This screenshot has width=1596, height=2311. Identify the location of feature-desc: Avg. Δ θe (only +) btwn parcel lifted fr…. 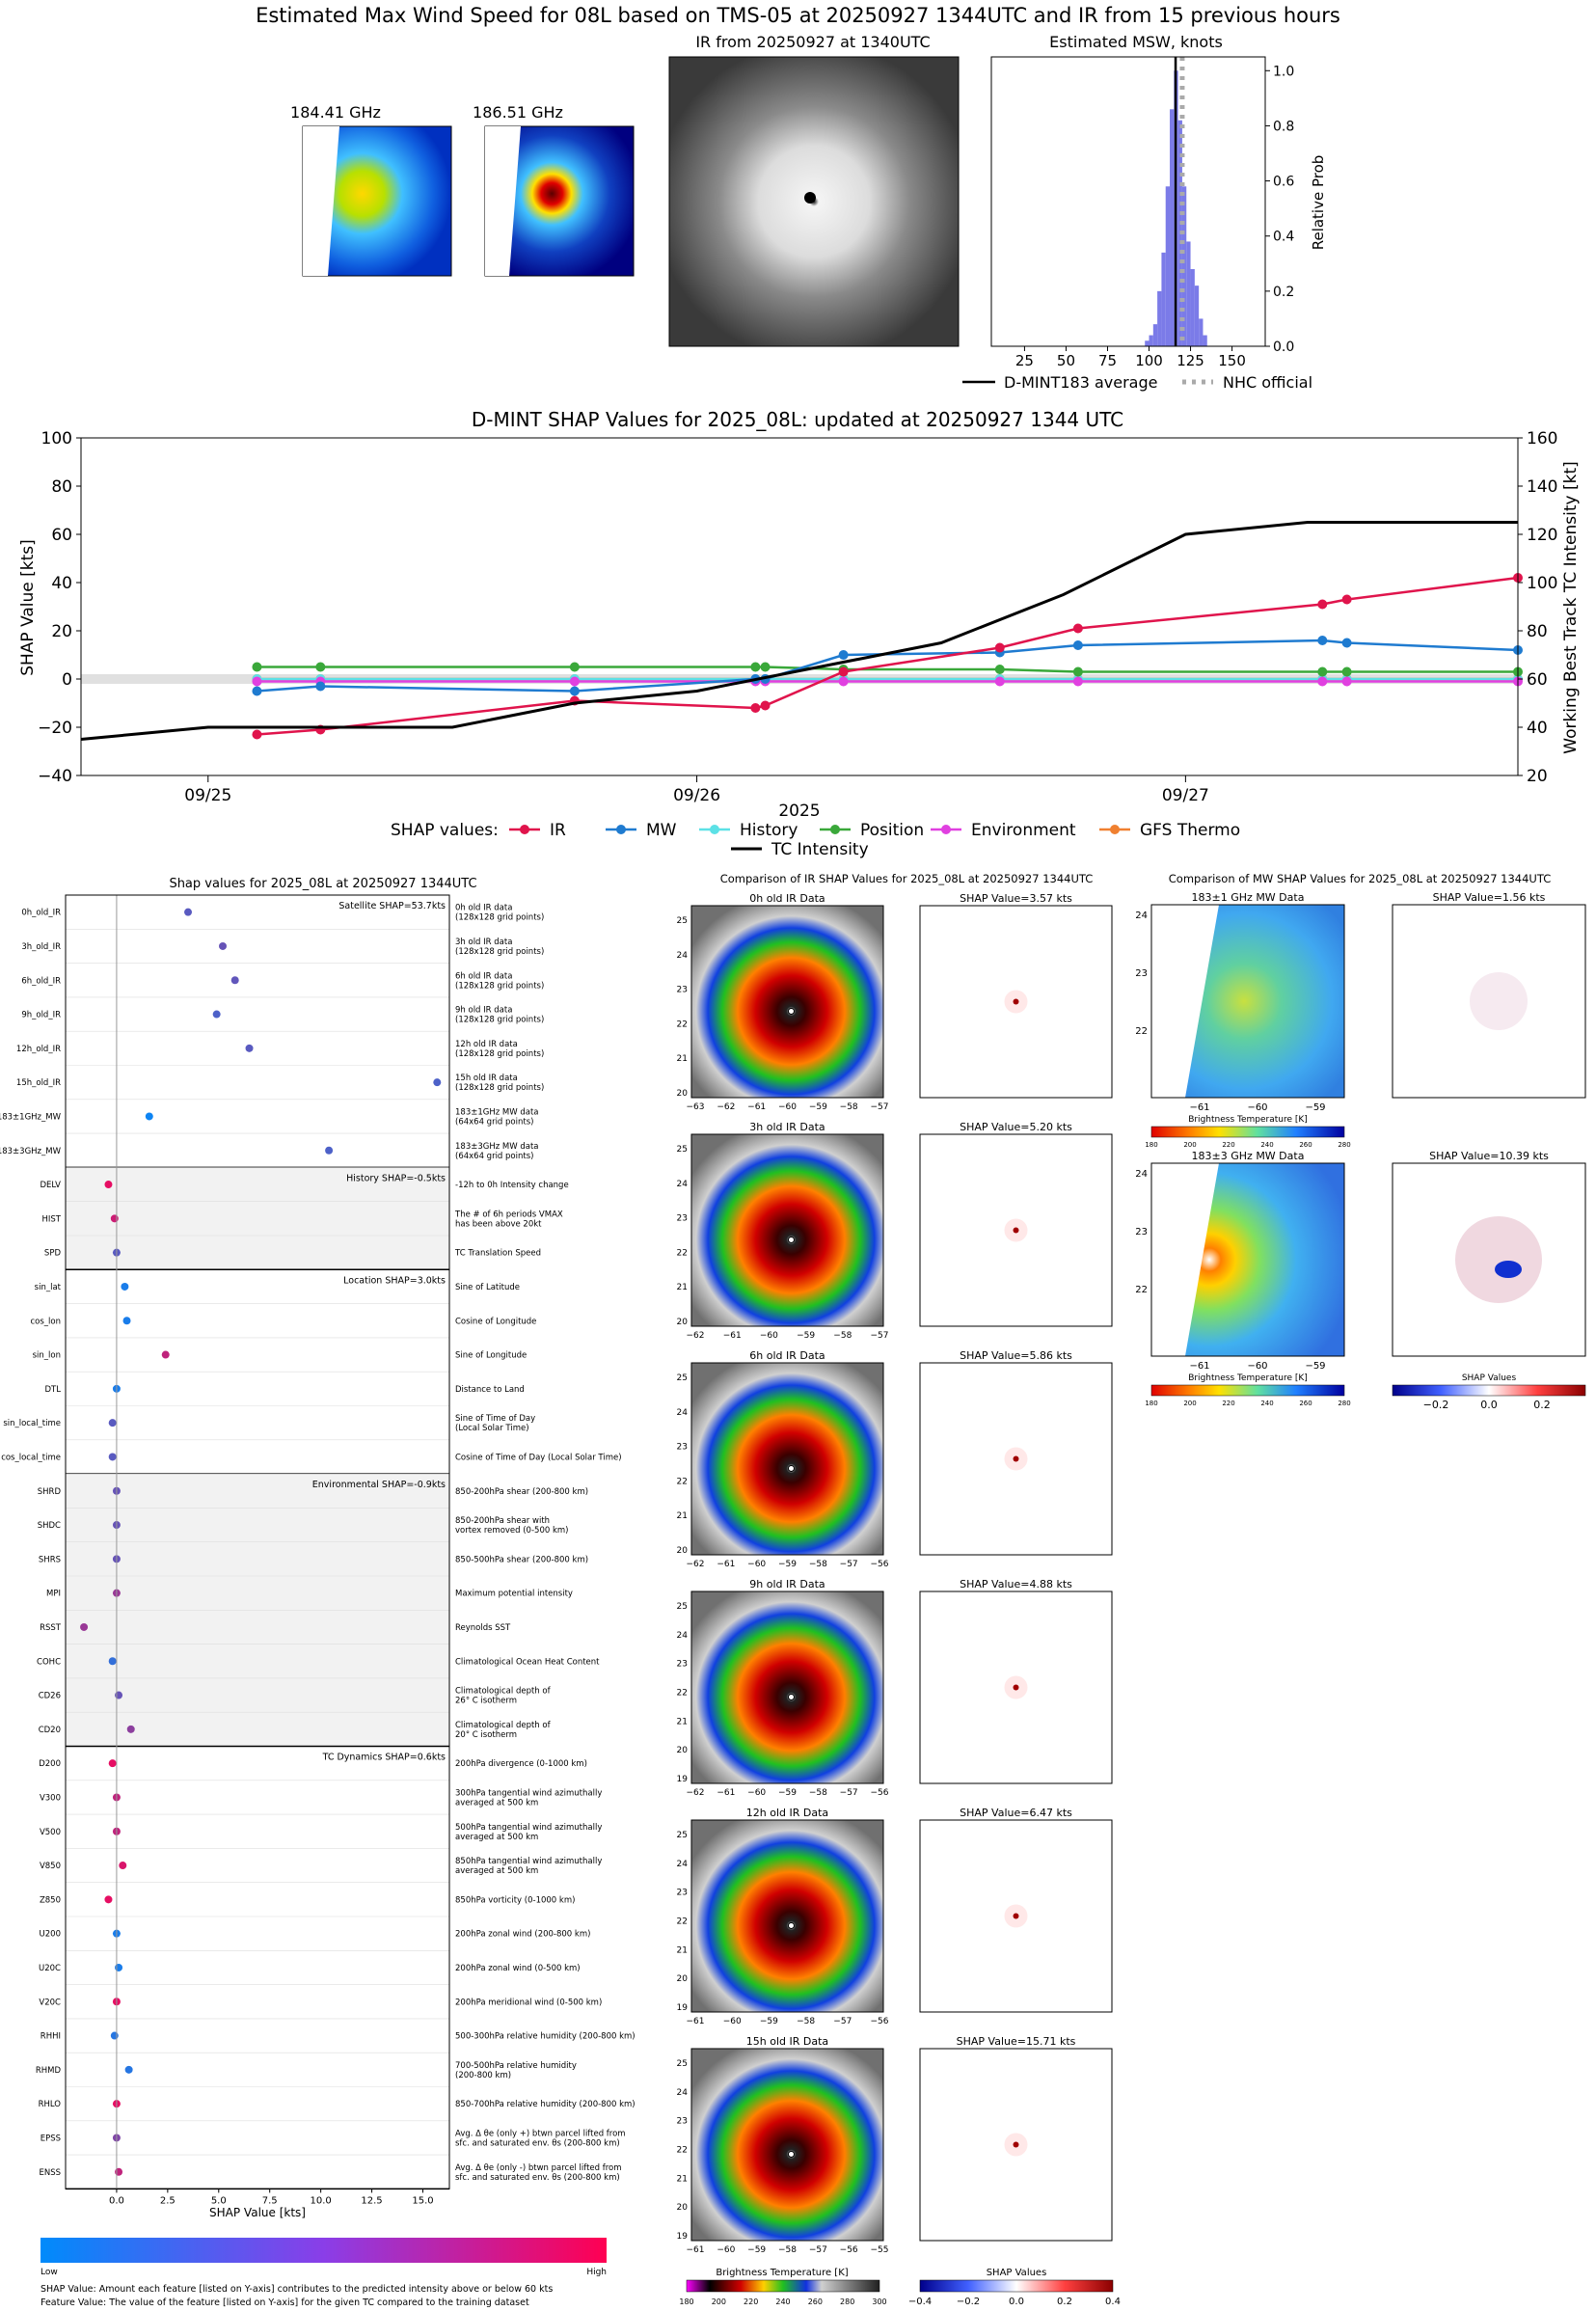
(541, 2133).